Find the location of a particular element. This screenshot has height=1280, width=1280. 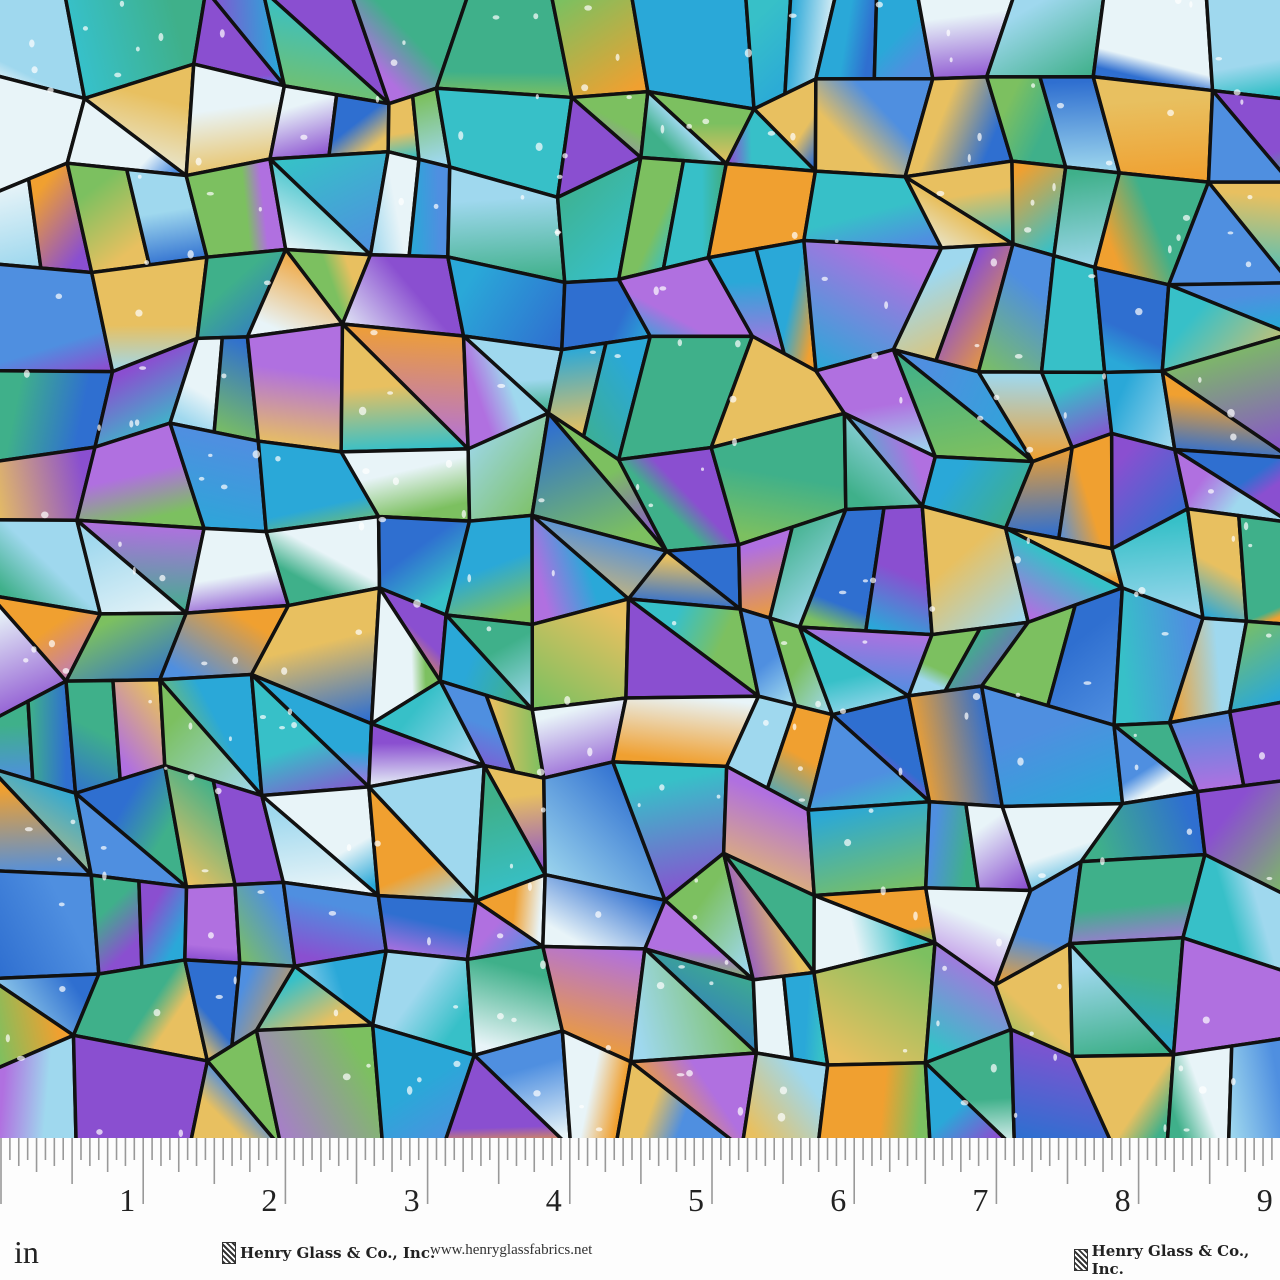

brand-name: Henry Glass & Co., Inc. is located at coordinates (338, 1253).